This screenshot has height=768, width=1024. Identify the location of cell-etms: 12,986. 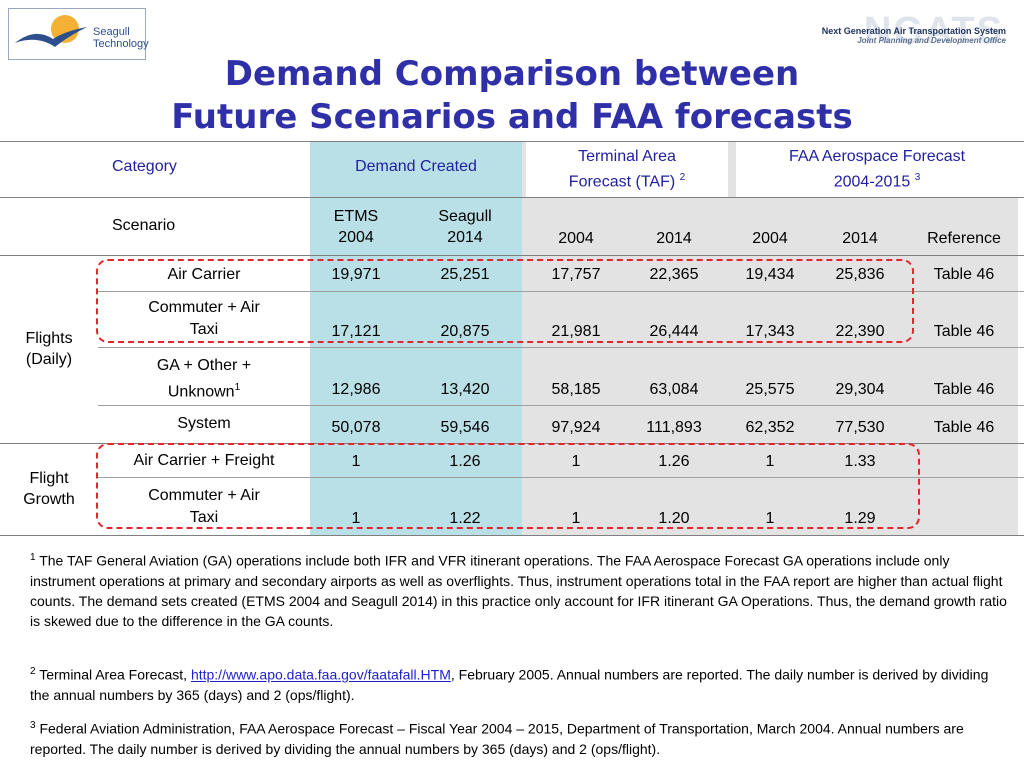
(356, 389).